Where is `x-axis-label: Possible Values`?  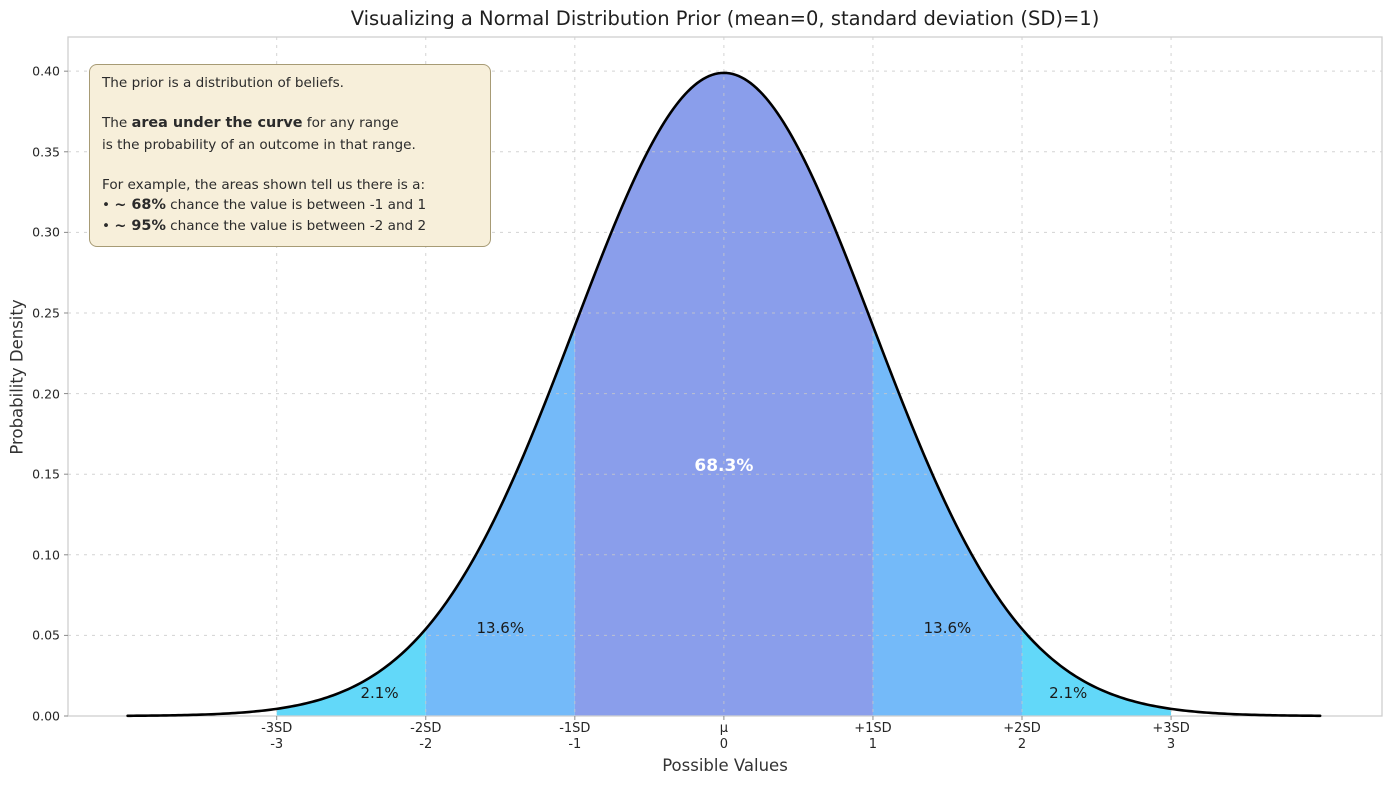
x-axis-label: Possible Values is located at coordinates (725, 765).